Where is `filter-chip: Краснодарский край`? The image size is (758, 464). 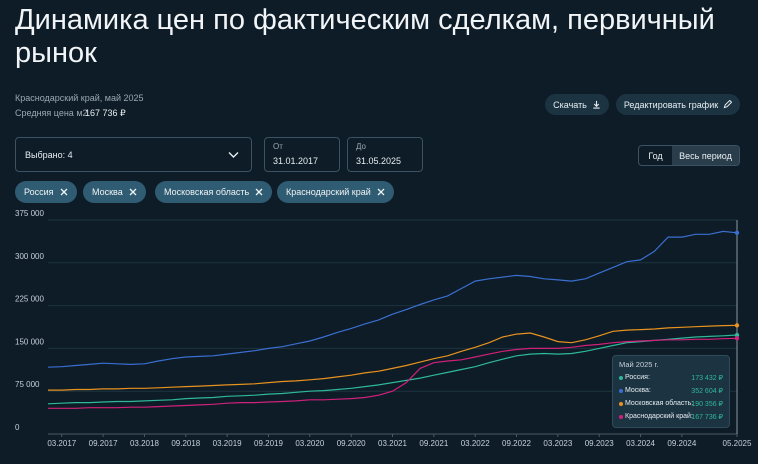 filter-chip: Краснодарский край is located at coordinates (335, 192).